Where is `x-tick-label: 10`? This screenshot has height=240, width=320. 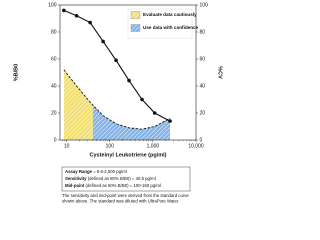 x-tick-label: 10 is located at coordinates (67, 146).